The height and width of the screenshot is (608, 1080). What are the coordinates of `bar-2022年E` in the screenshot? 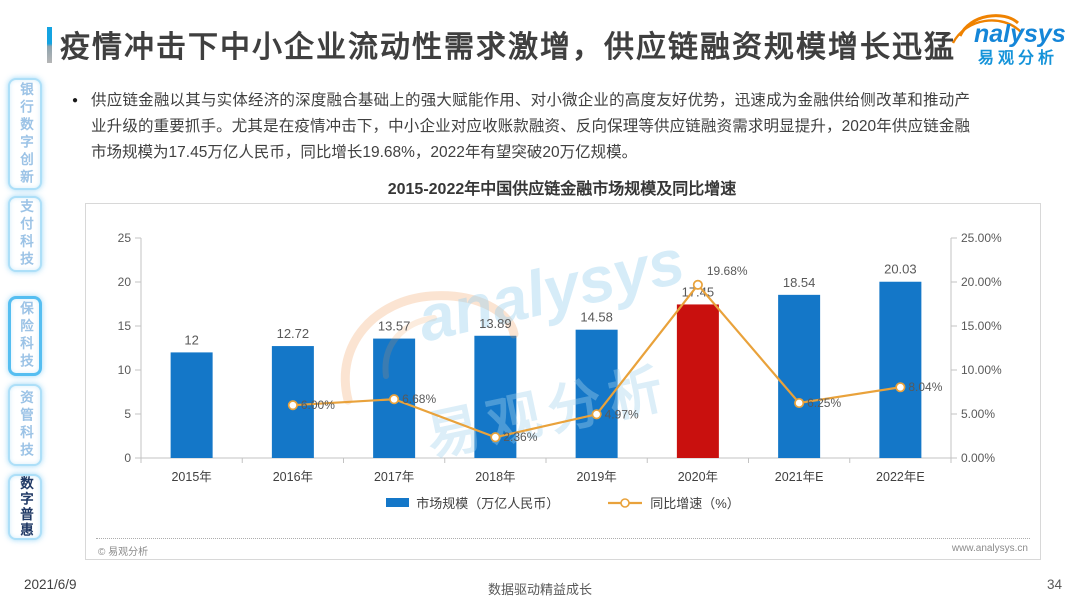 It's located at (900, 369).